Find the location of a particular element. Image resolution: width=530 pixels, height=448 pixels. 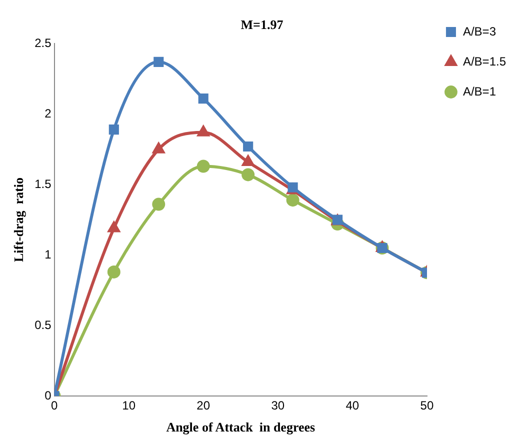

legend-label: A/B=3 is located at coordinates (479, 31).